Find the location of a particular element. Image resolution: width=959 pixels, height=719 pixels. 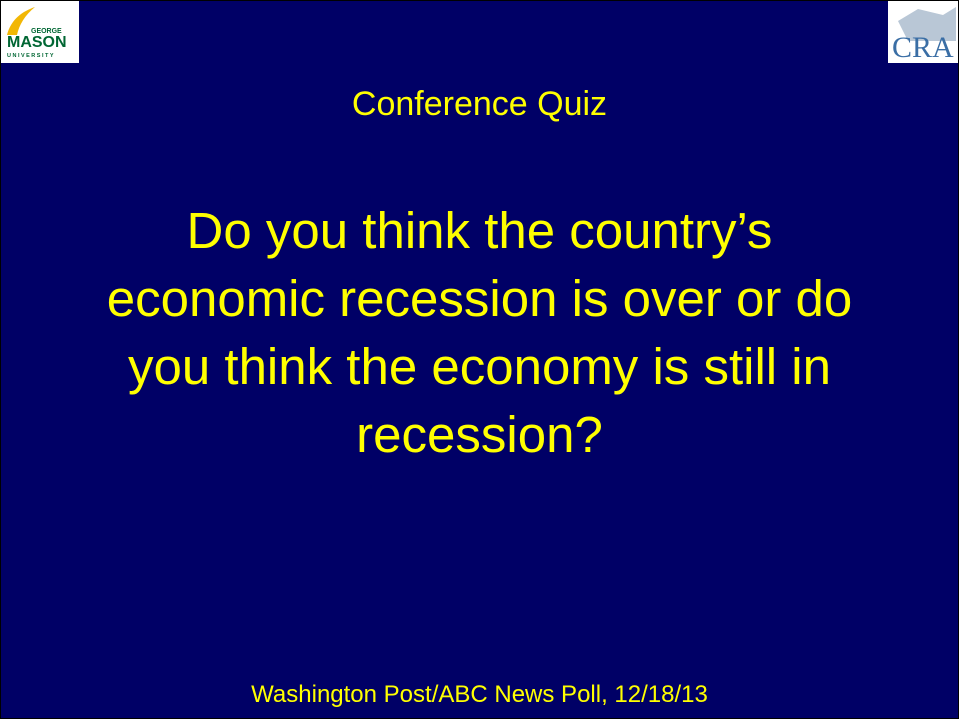

logo-main: MASON is located at coordinates (37, 42).